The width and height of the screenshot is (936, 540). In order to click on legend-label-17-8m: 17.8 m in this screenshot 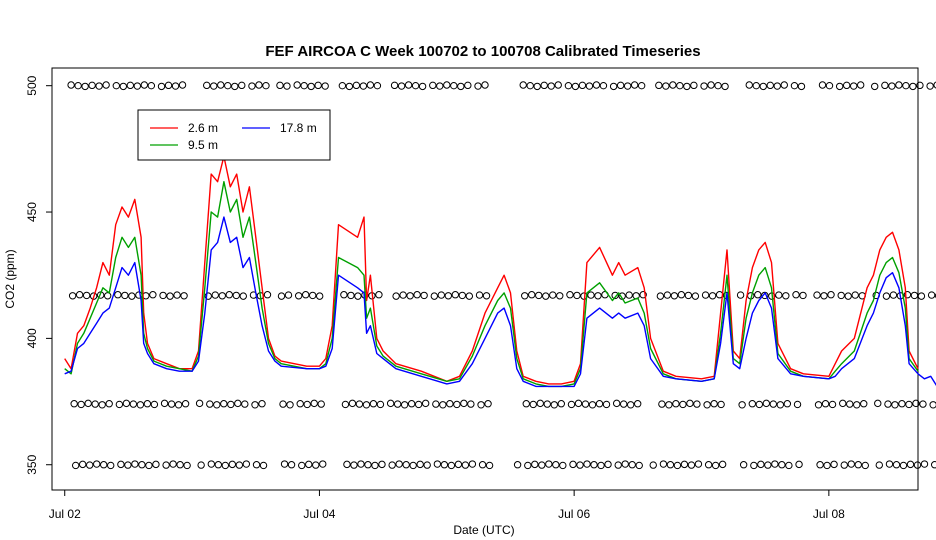, I will do `click(298, 128)`.